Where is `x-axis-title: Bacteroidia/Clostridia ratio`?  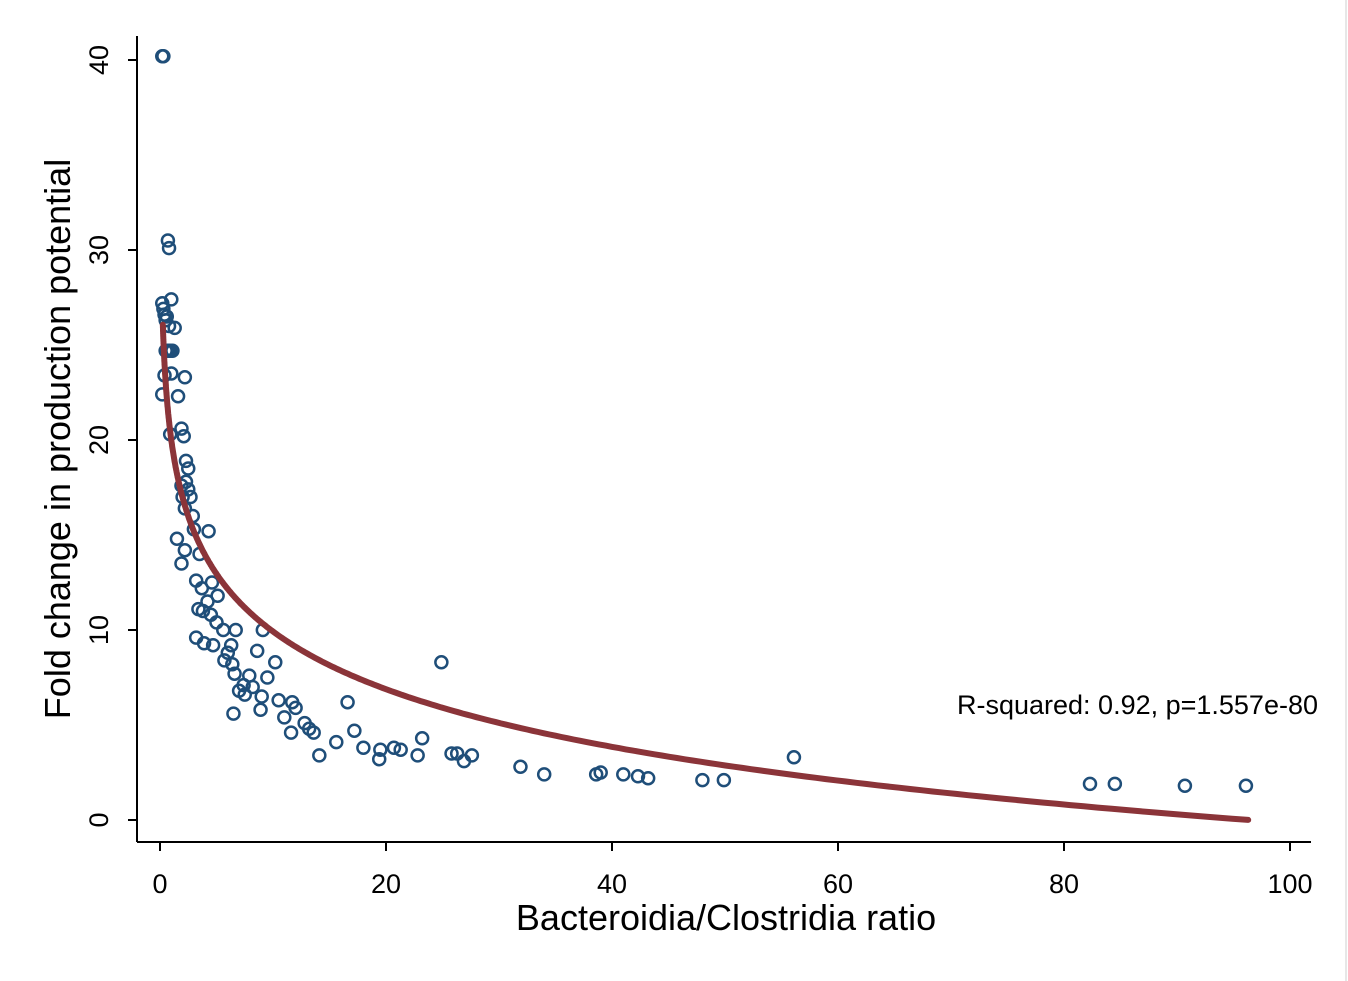 x-axis-title: Bacteroidia/Clostridia ratio is located at coordinates (726, 917).